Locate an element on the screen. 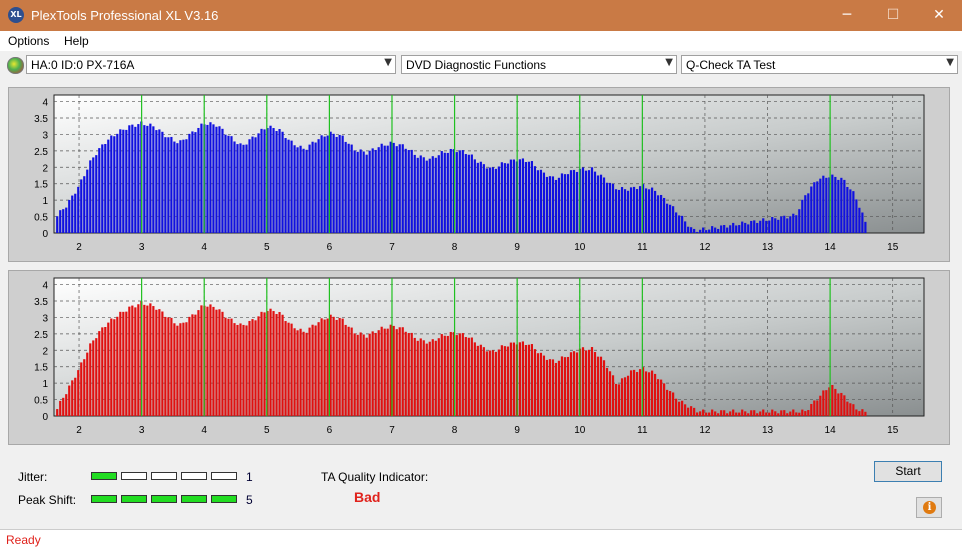  start-button: Start is located at coordinates (908, 471).